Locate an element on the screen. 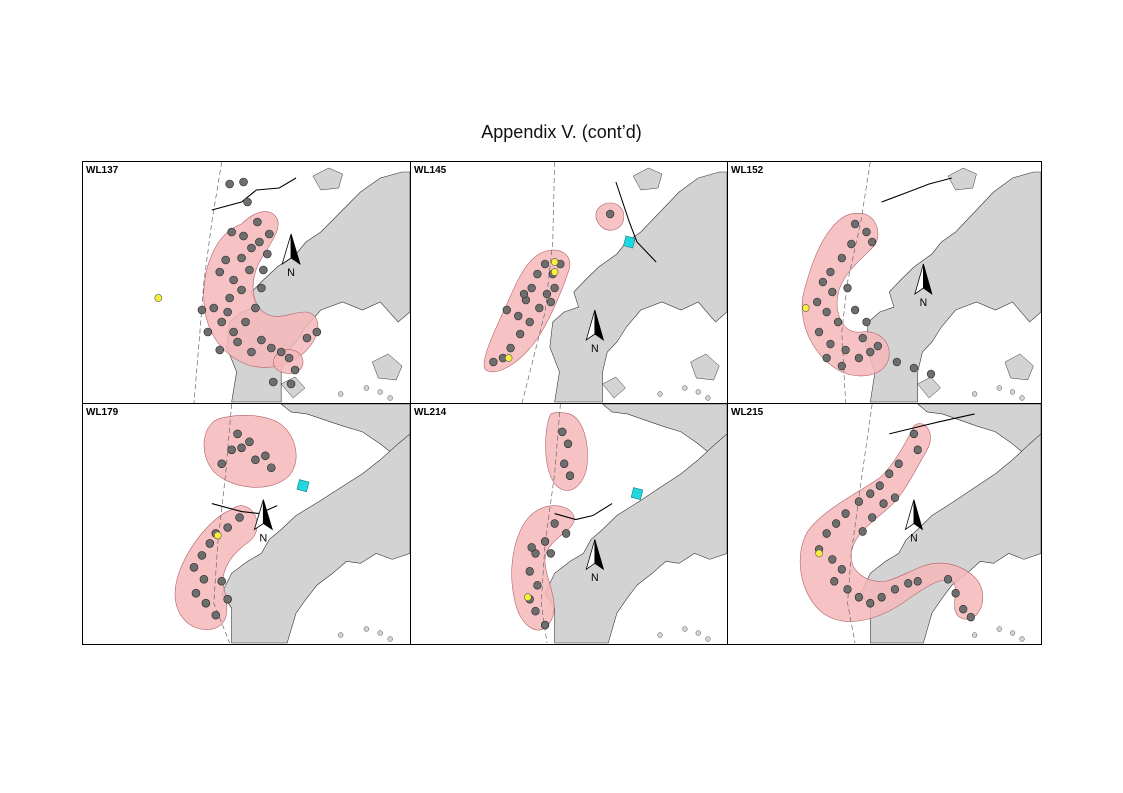 This screenshot has height=793, width=1123. boundary-line is located at coordinates (538, 282).